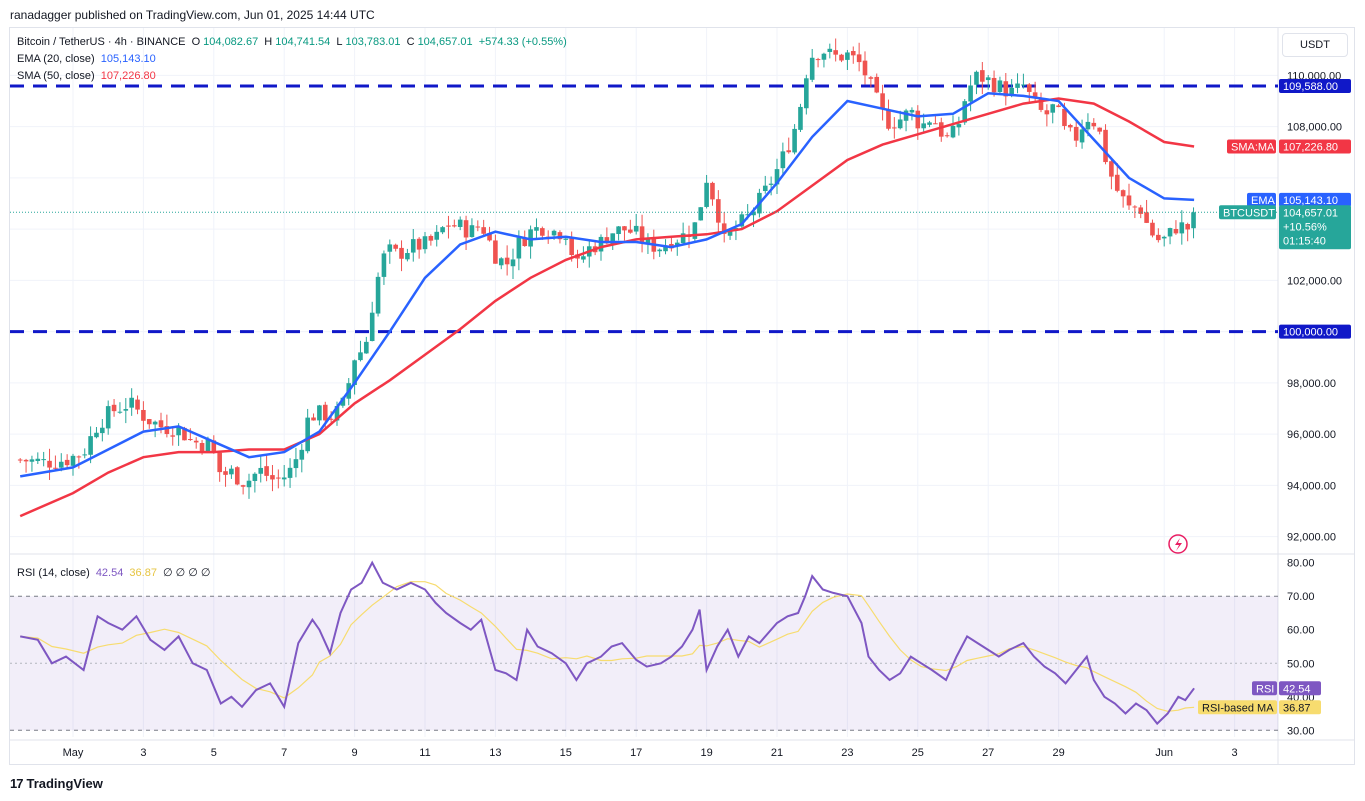 Image resolution: width=1365 pixels, height=801 pixels. Describe the element at coordinates (1315, 45) in the screenshot. I see `currency-button: USDT` at that location.